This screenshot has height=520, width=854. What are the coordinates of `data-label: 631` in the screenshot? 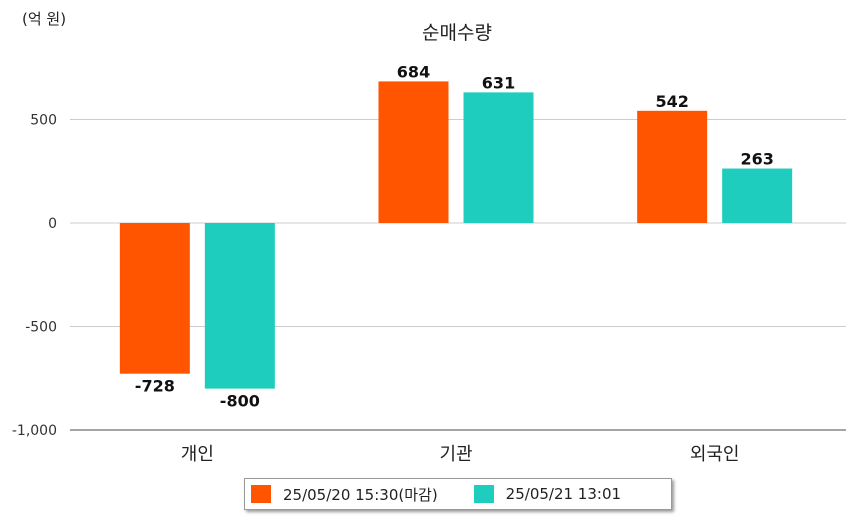 It's located at (498, 82).